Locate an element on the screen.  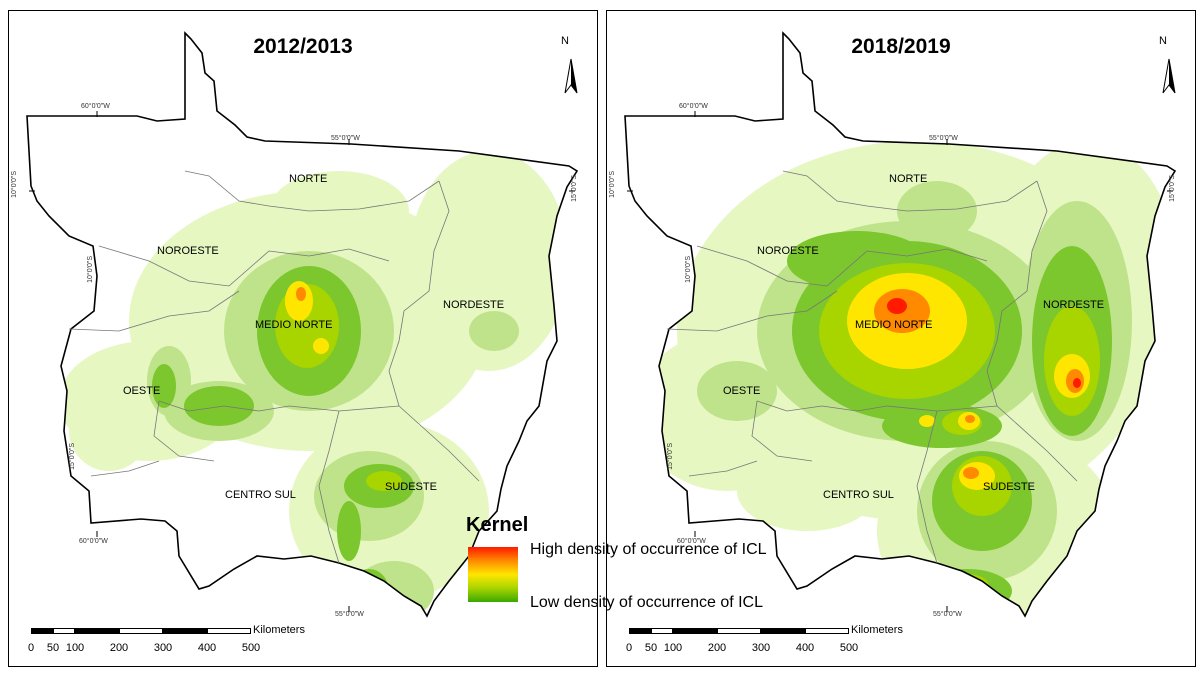
density-color-ramp is located at coordinates (493, 574).